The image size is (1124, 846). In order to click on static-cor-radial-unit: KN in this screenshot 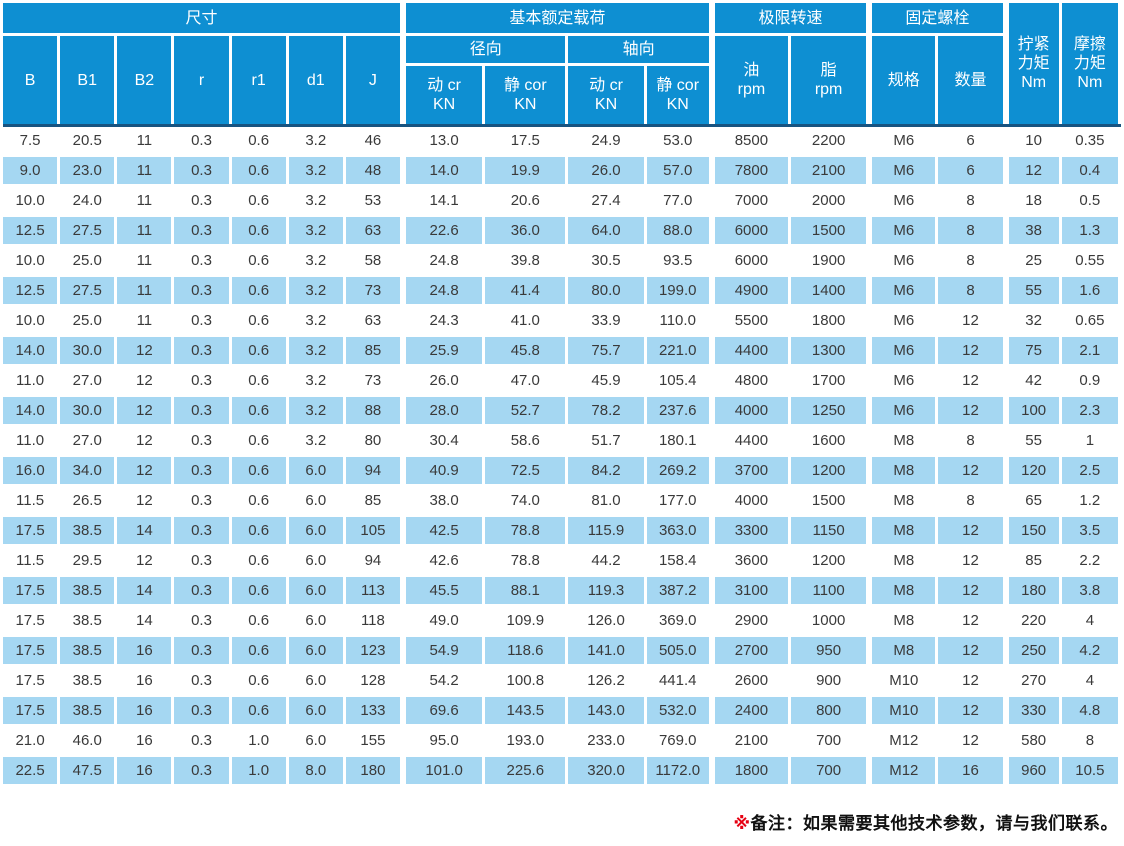, I will do `click(525, 104)`.